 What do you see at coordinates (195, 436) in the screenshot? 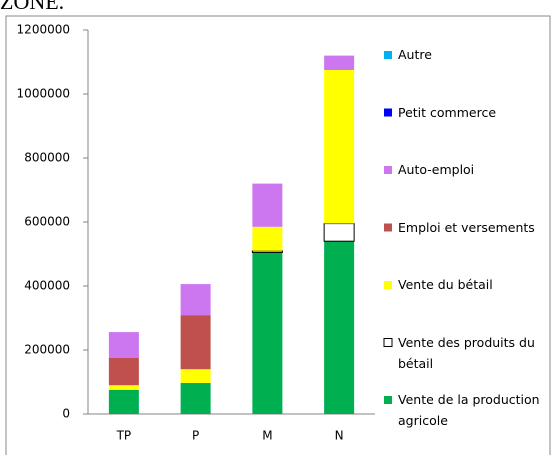
I see `x-tick-label: P` at bounding box center [195, 436].